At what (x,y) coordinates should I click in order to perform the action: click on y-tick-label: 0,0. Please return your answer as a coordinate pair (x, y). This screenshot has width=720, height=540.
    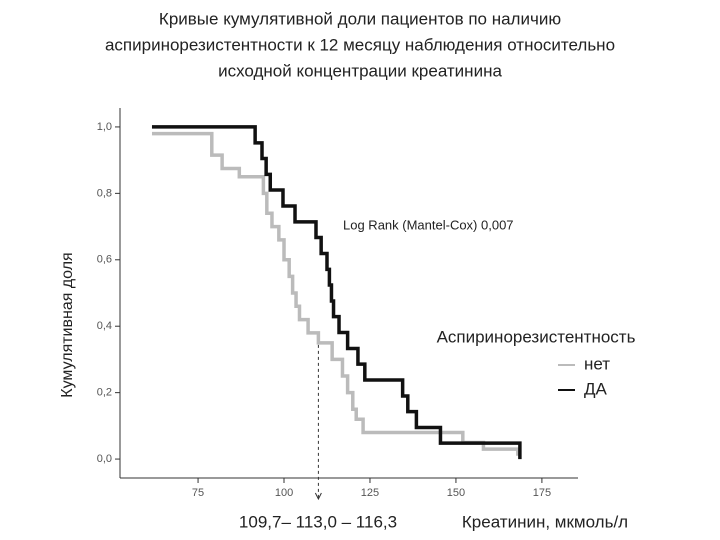
    Looking at the image, I should click on (104, 459).